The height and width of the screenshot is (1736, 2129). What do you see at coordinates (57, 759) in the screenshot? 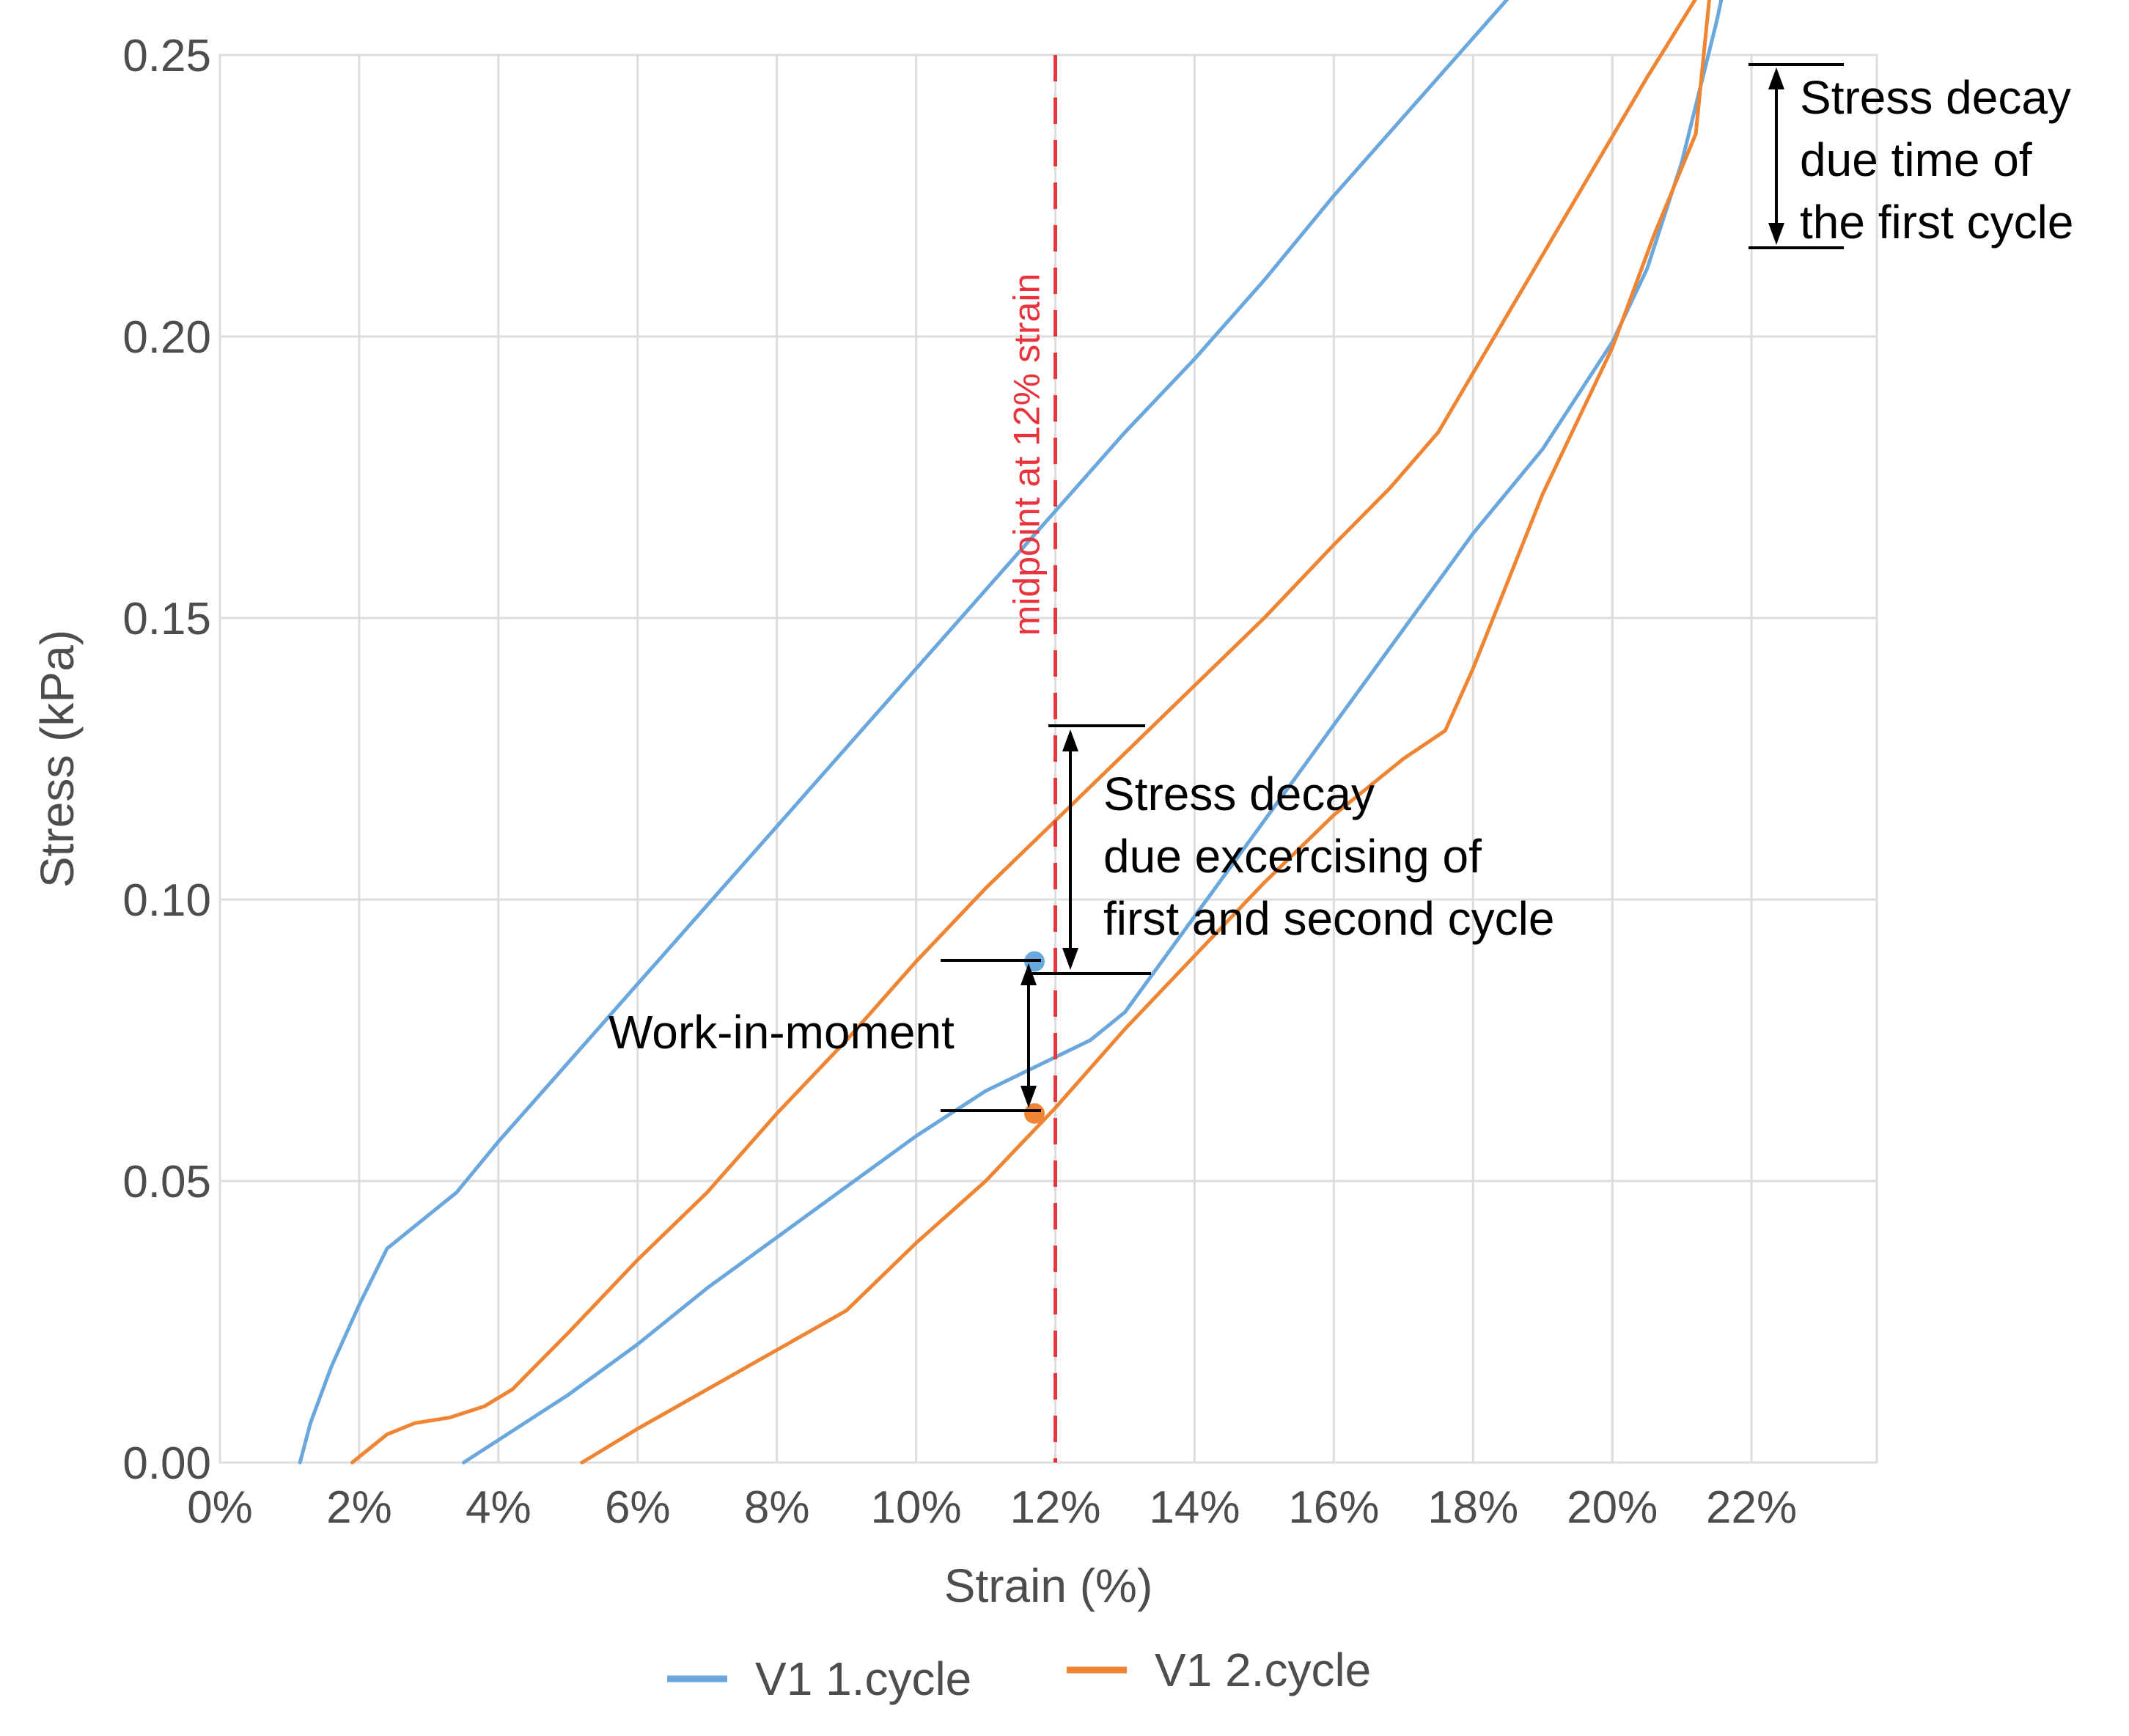
I see `y-axis-title: Stress (kPa)` at bounding box center [57, 759].